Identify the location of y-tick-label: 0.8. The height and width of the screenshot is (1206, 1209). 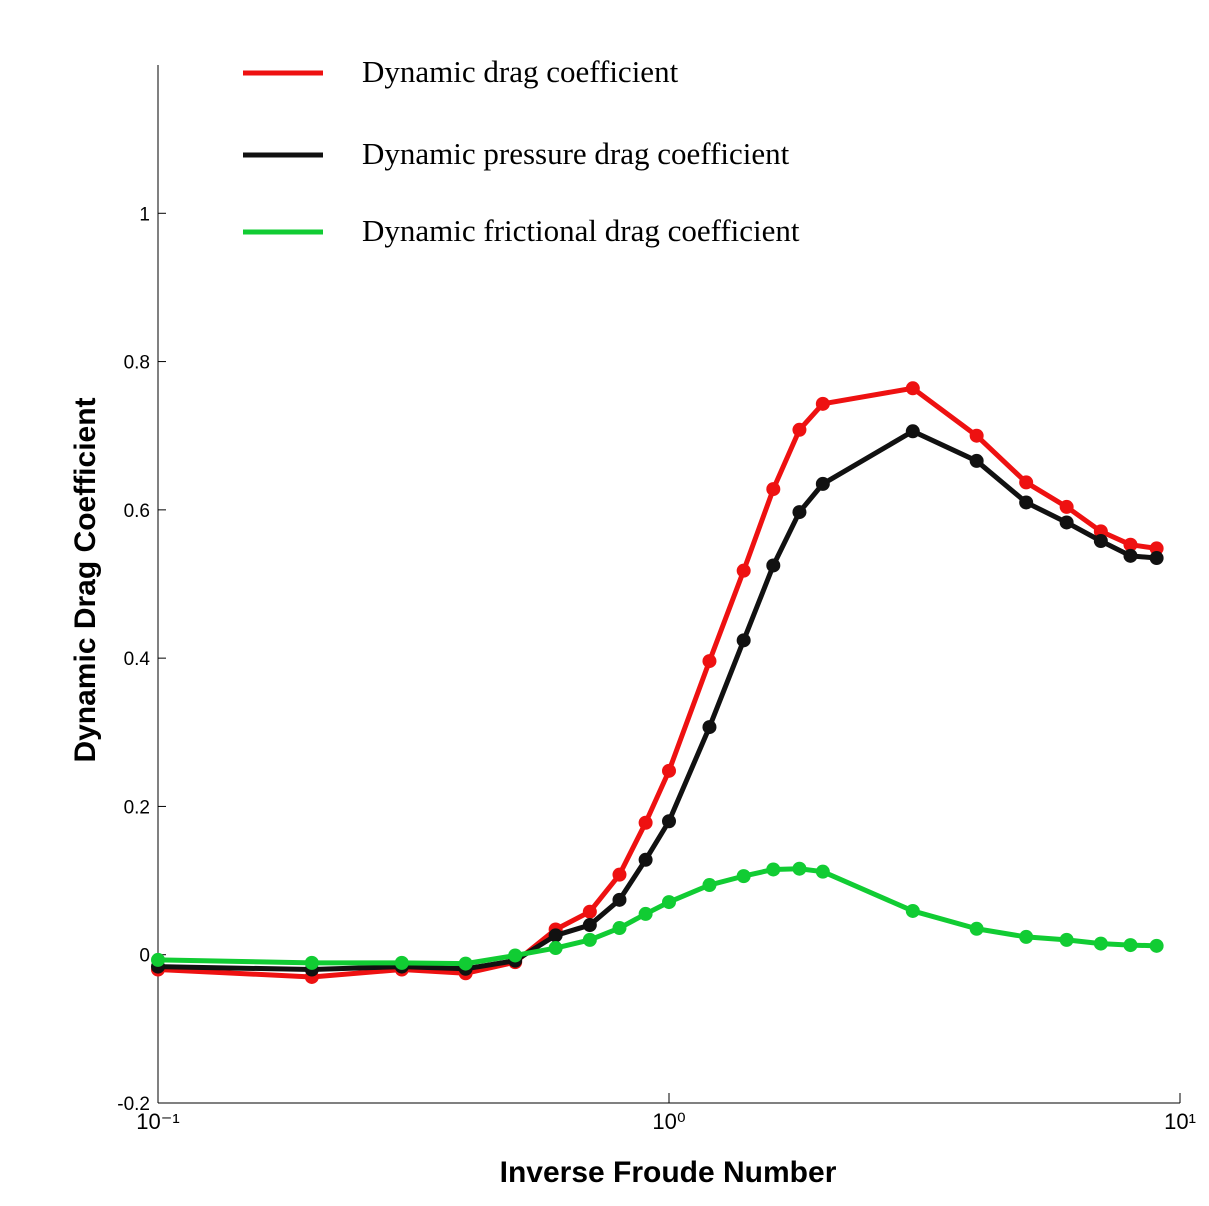
(137, 363).